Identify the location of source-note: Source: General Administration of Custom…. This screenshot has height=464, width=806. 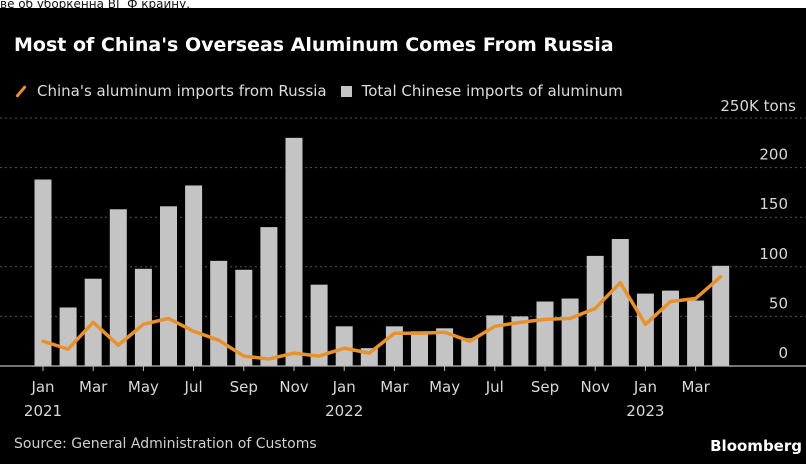
(165, 444).